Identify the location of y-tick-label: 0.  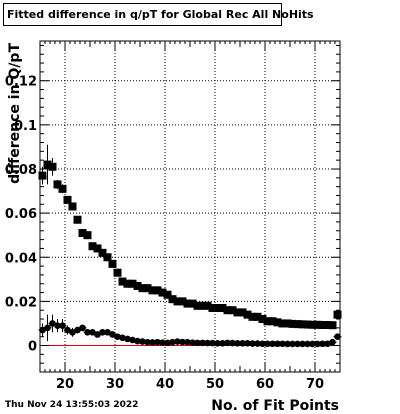
(32, 347).